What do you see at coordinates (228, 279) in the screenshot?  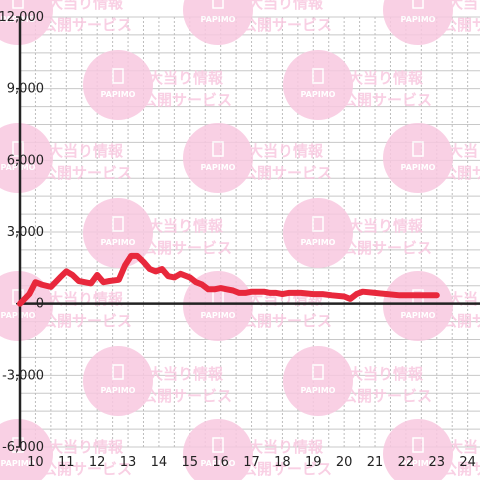 I see `series-layer` at bounding box center [228, 279].